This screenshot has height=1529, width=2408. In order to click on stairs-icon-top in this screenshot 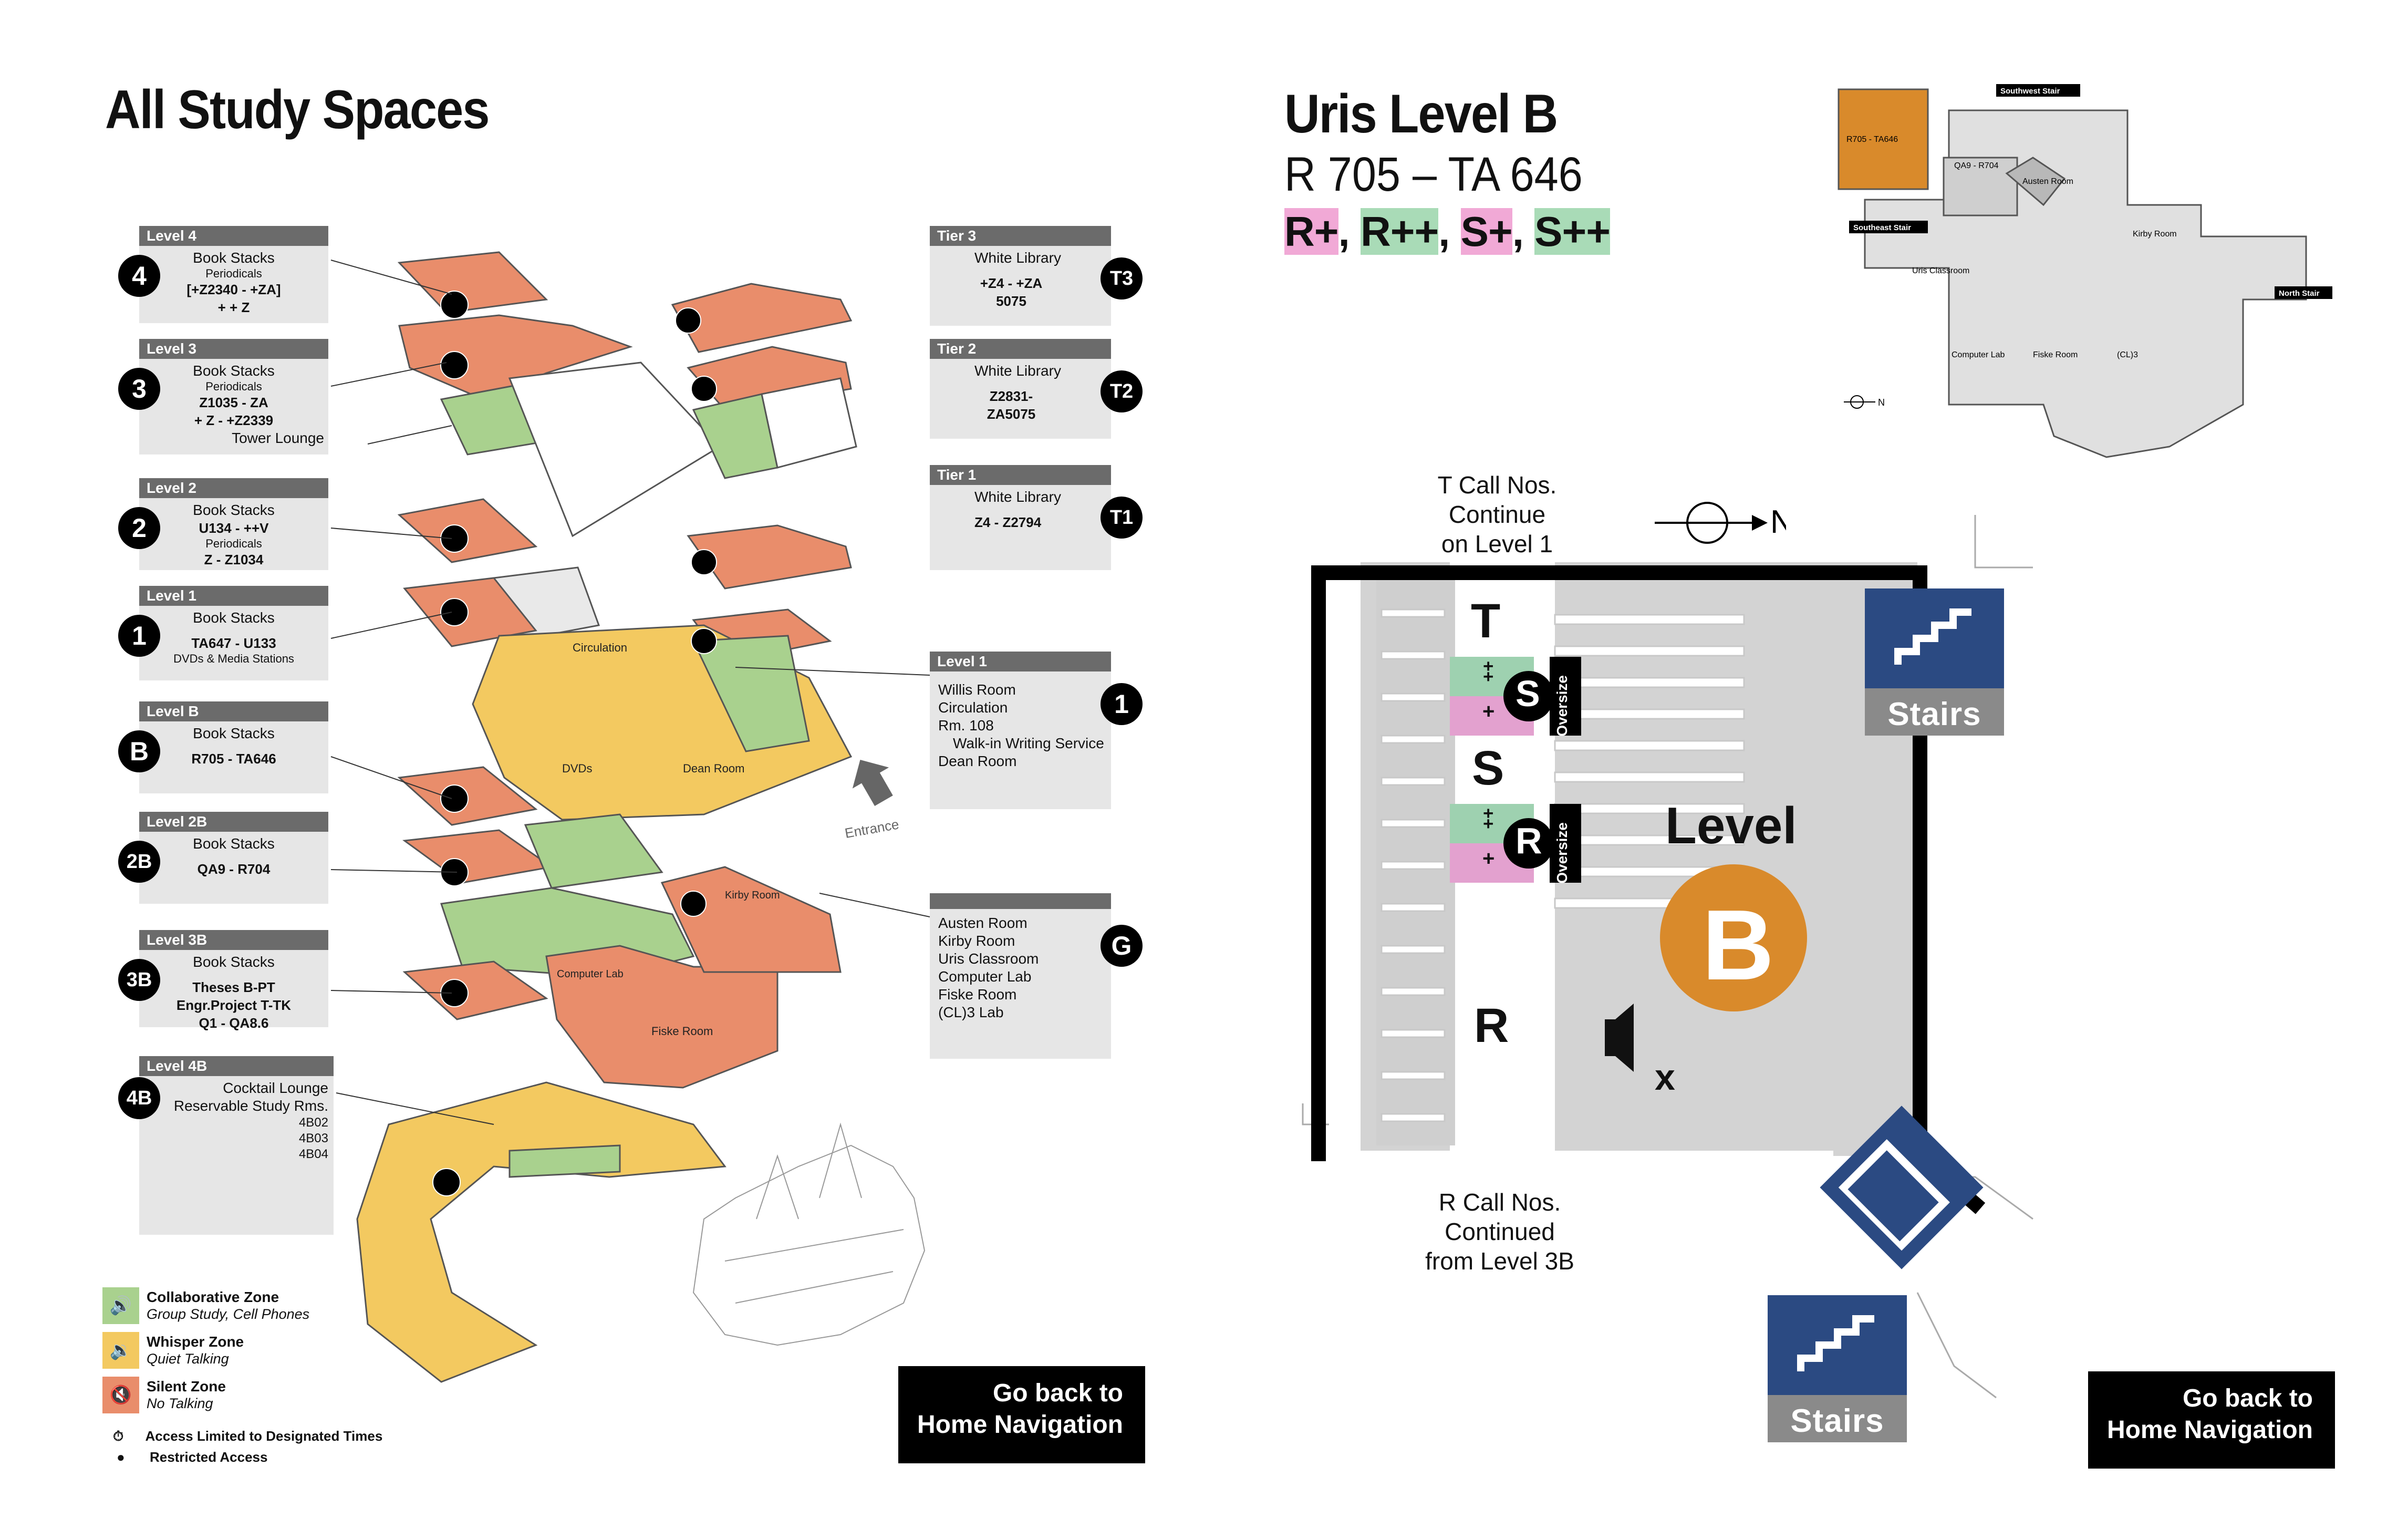, I will do `click(1934, 638)`.